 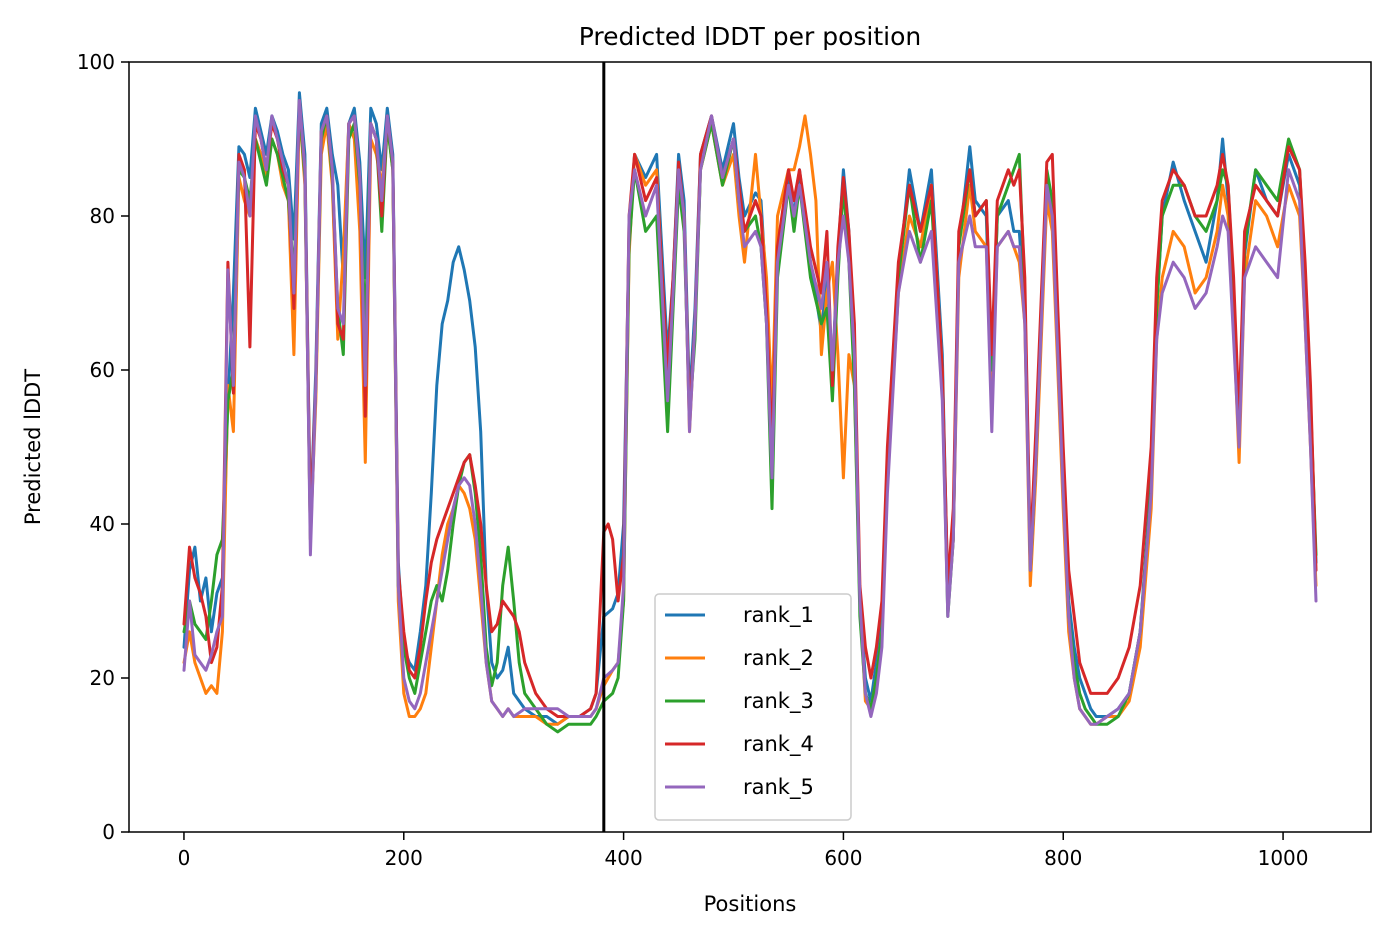 What do you see at coordinates (1063, 858) in the screenshot?
I see `x-tick-label: 800` at bounding box center [1063, 858].